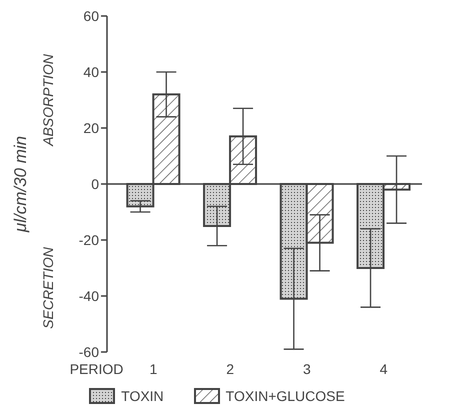  I want to click on text: SECRETION, so click(48, 288).